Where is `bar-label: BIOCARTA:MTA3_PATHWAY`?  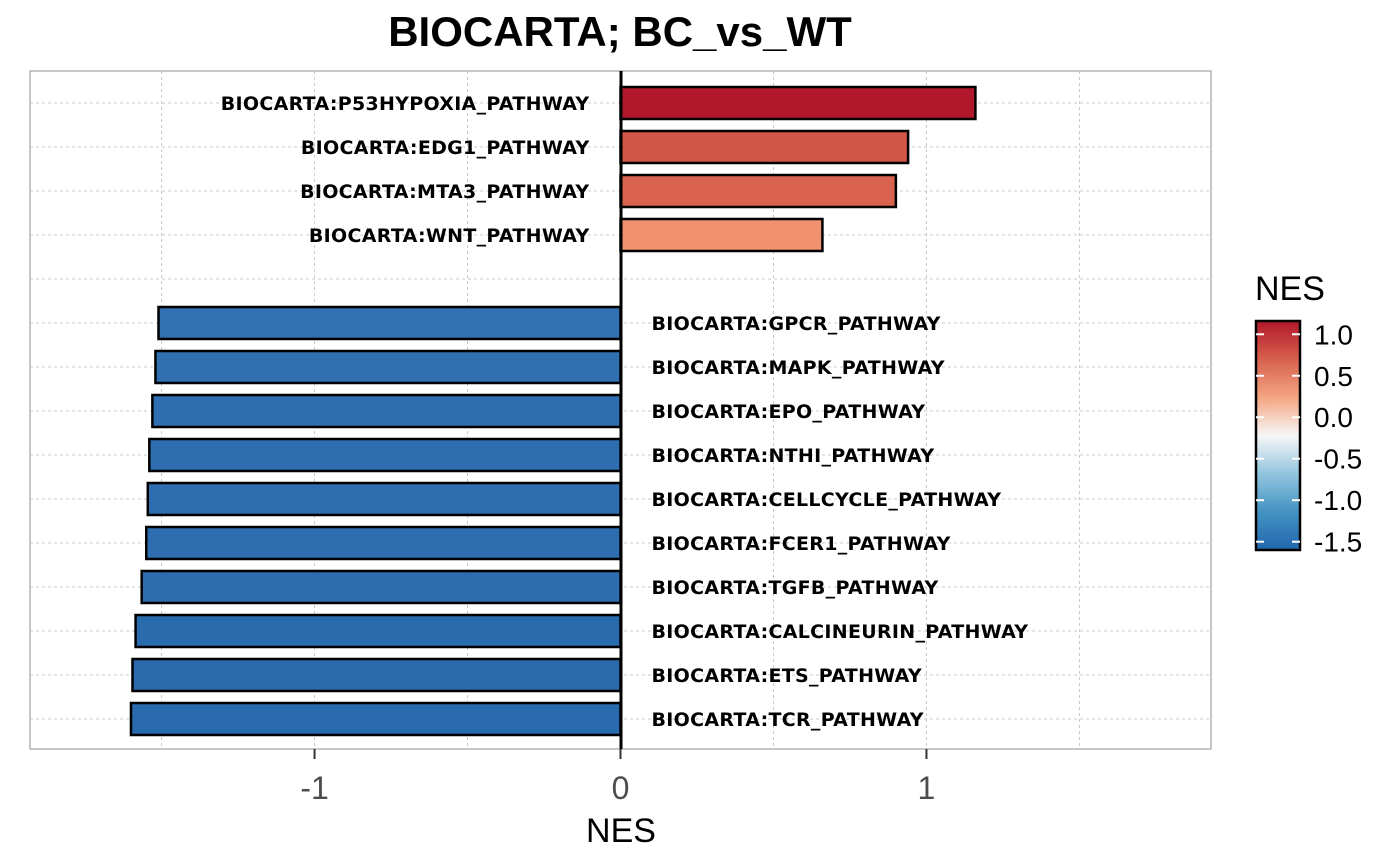
bar-label: BIOCARTA:MTA3_PATHWAY is located at coordinates (444, 192).